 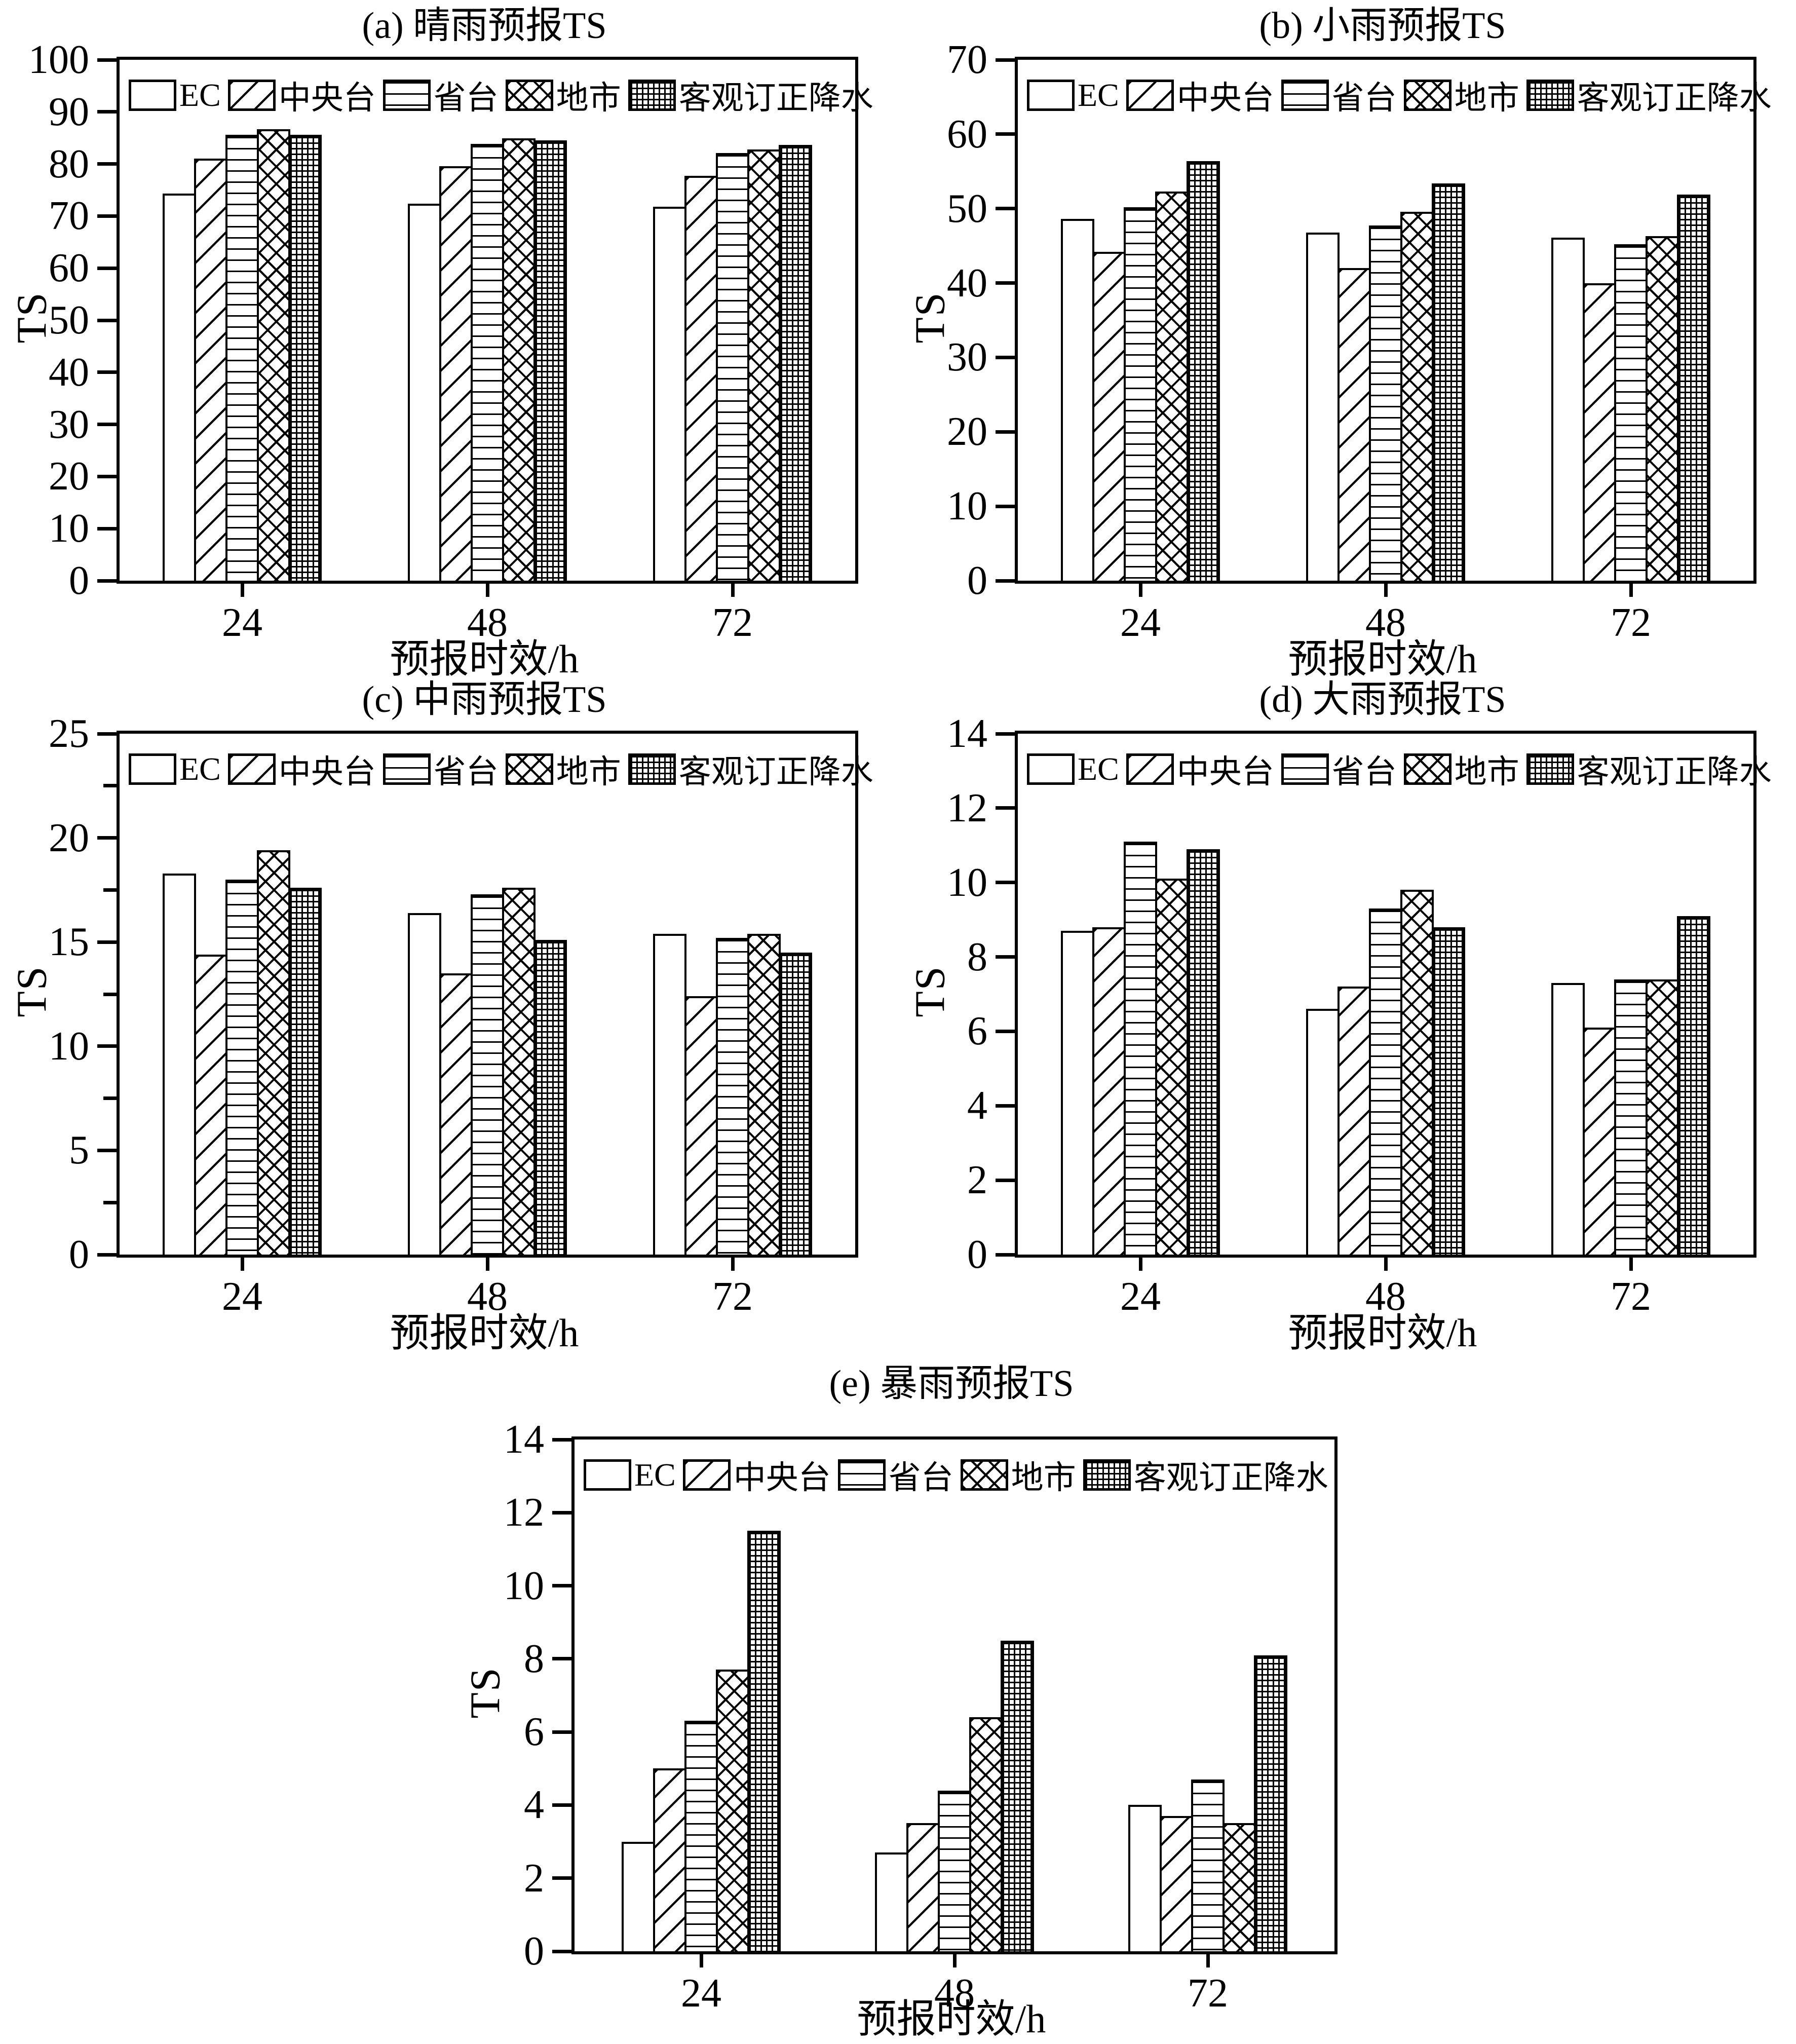 I want to click on bar-e-48h-客观订正降水, so click(x=1017, y=1796).